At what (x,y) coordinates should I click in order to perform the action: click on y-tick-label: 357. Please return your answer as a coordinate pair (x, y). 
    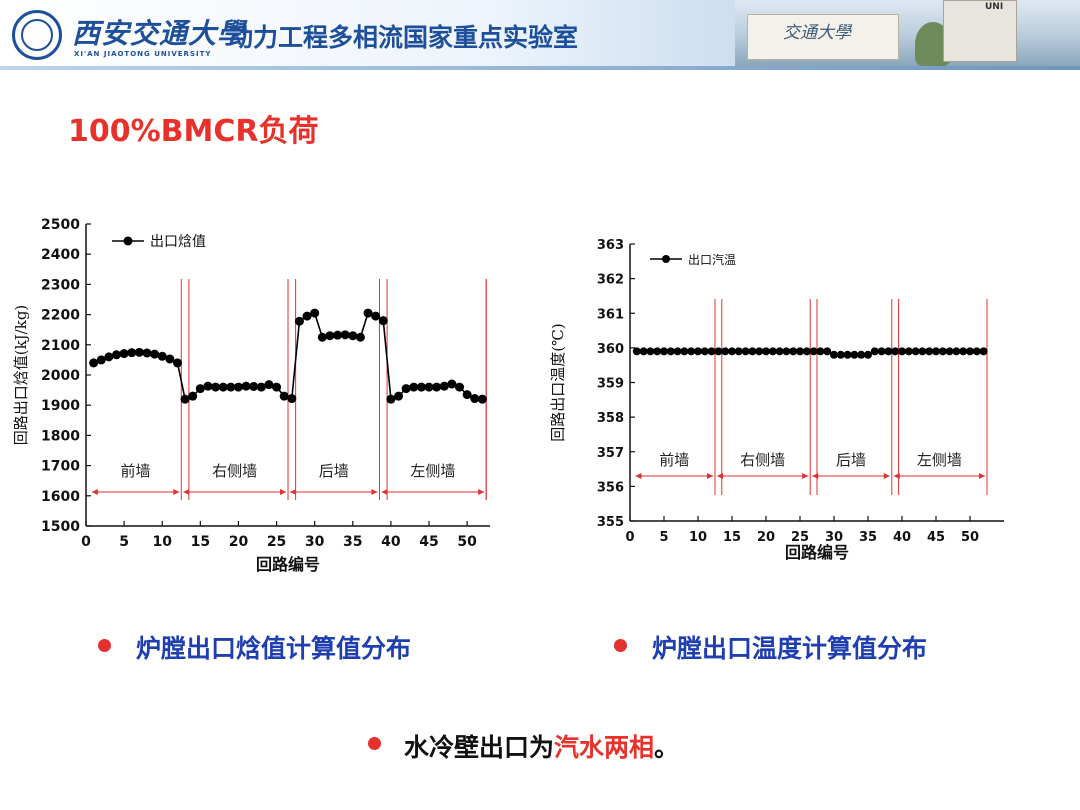
    Looking at the image, I should click on (610, 453).